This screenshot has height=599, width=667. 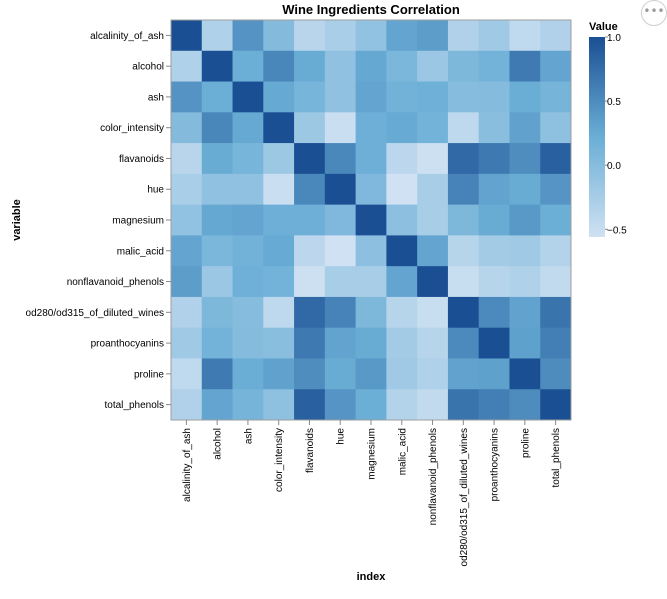 I want to click on y-tick-label: magnesium, so click(x=138, y=221).